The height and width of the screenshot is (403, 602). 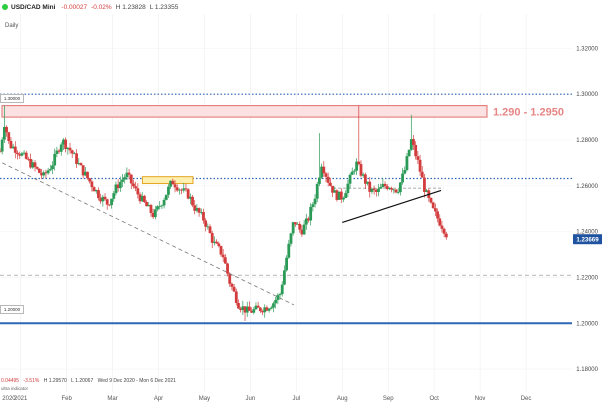 I want to click on timeframe-label: Daily, so click(x=12, y=26).